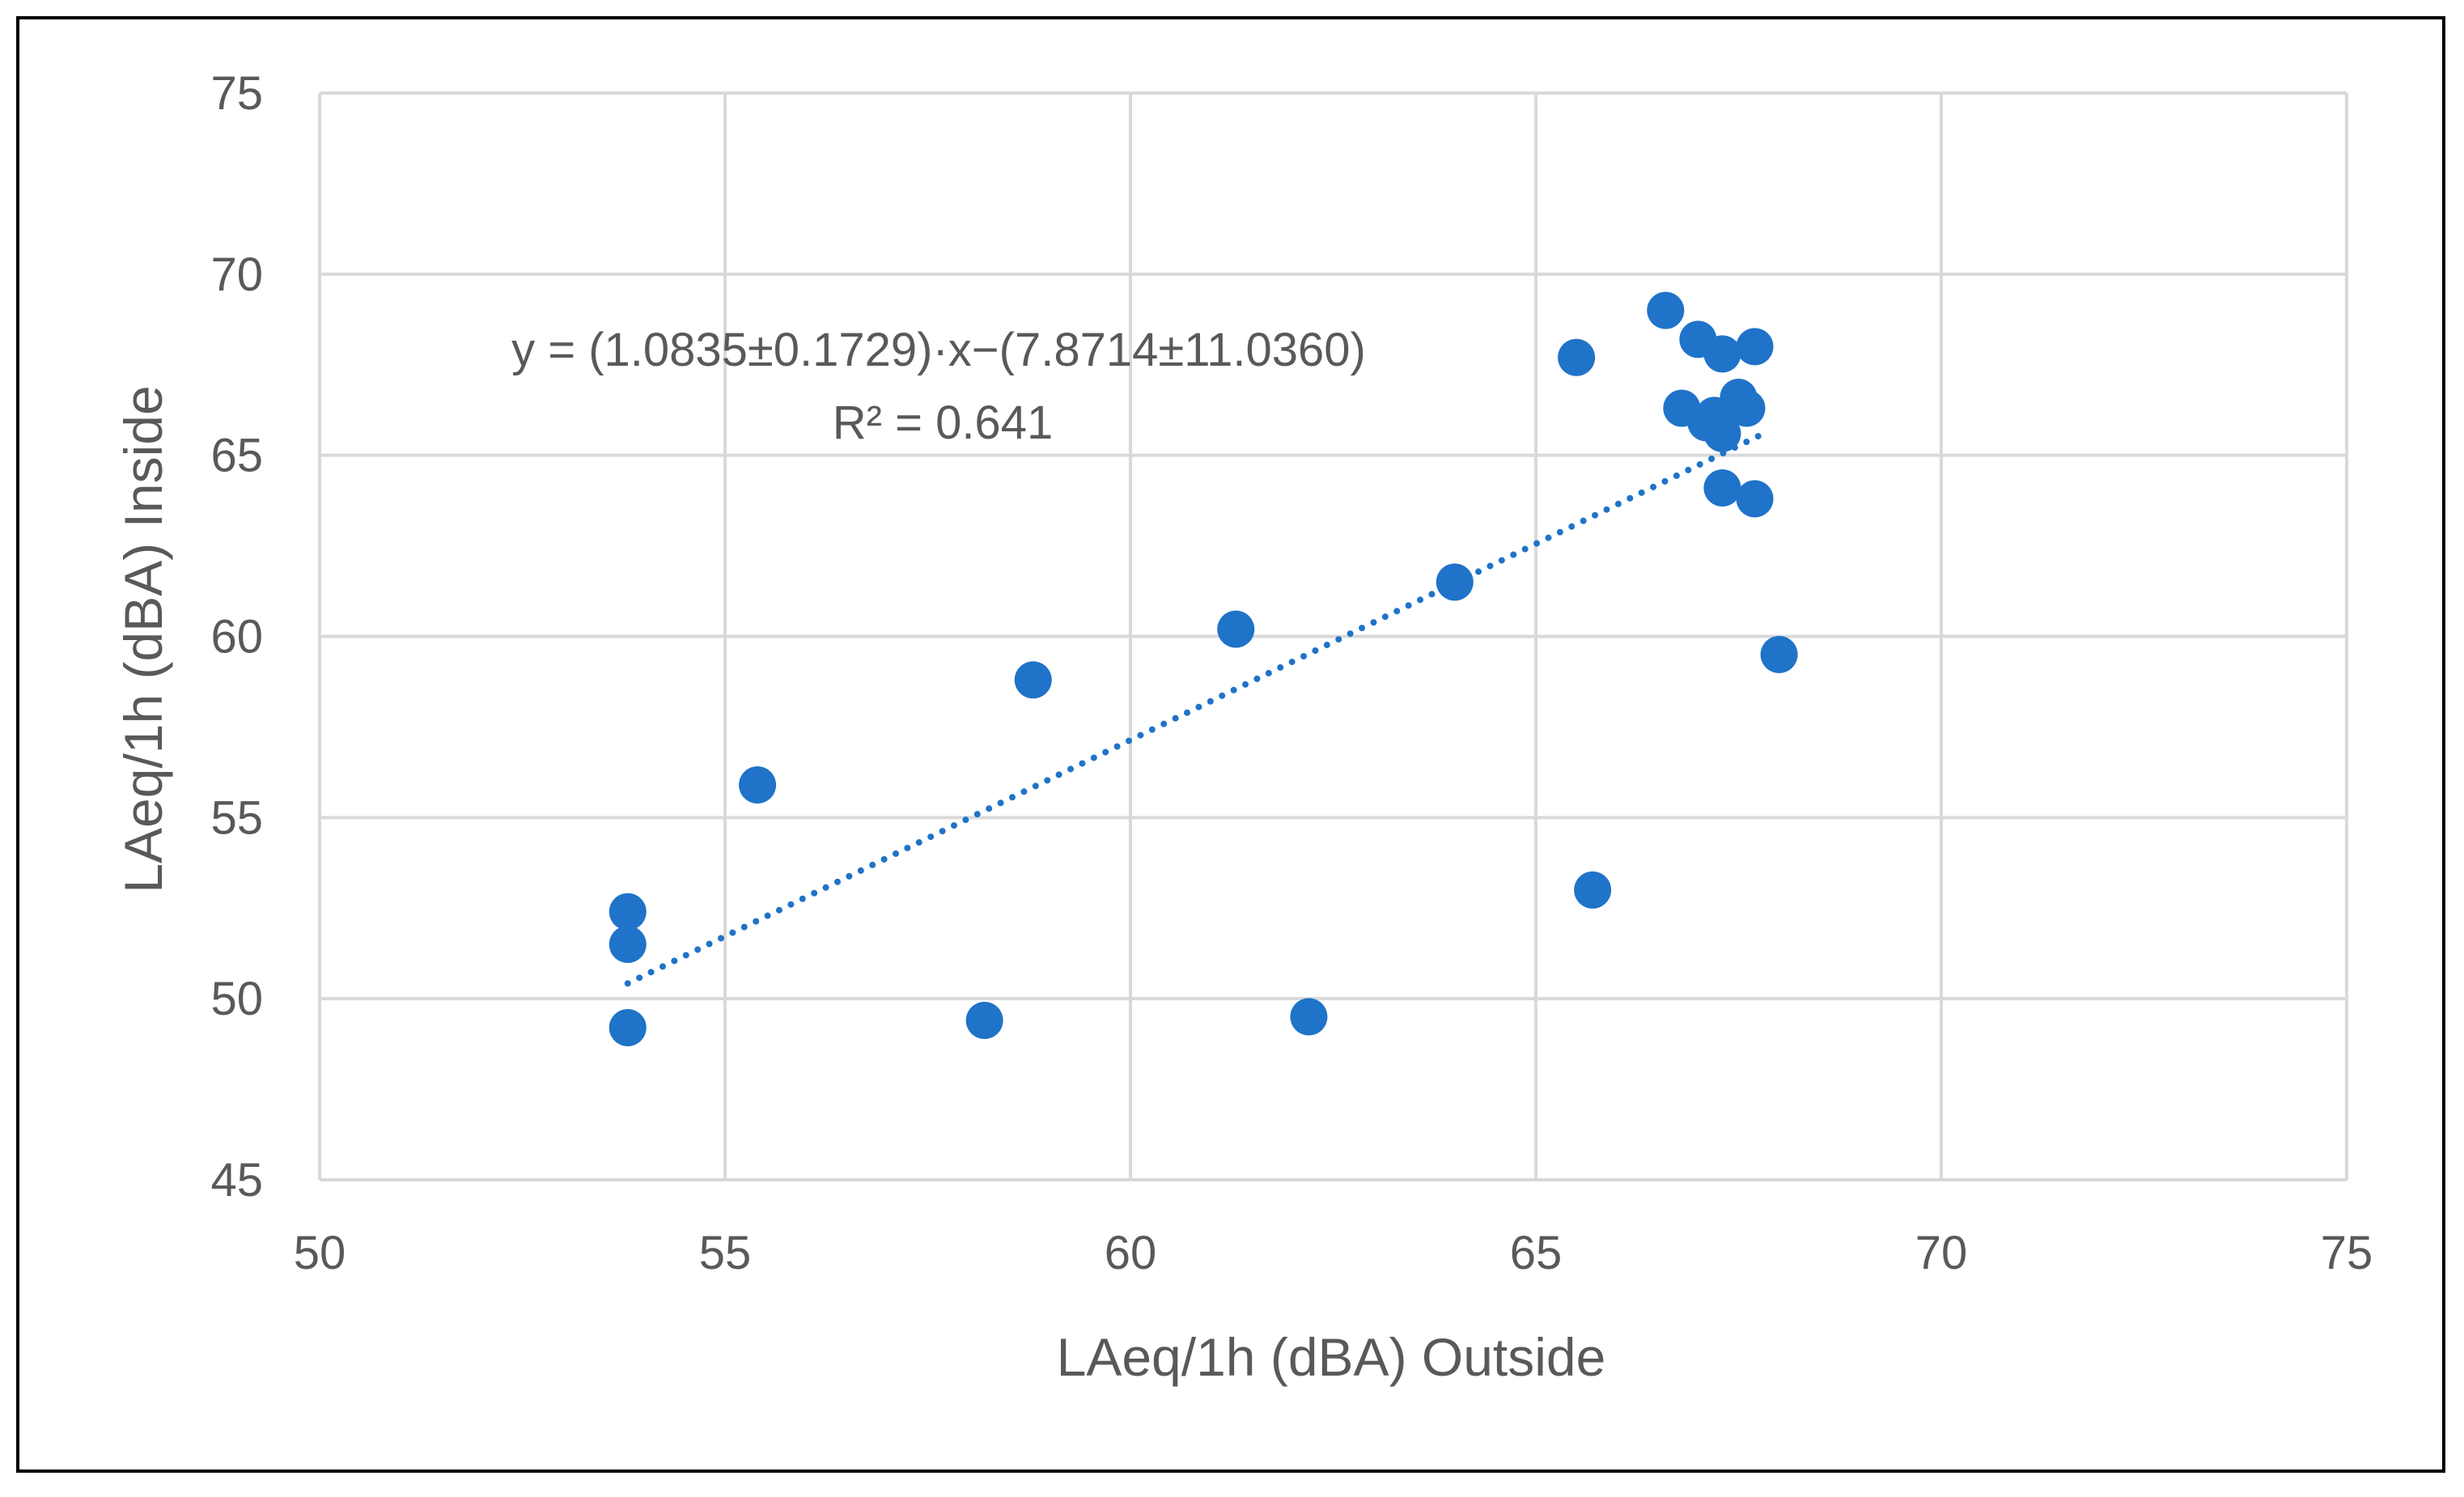 The image size is (2464, 1497). Describe the element at coordinates (1941, 1253) in the screenshot. I see `x-tick-label: 70` at that location.